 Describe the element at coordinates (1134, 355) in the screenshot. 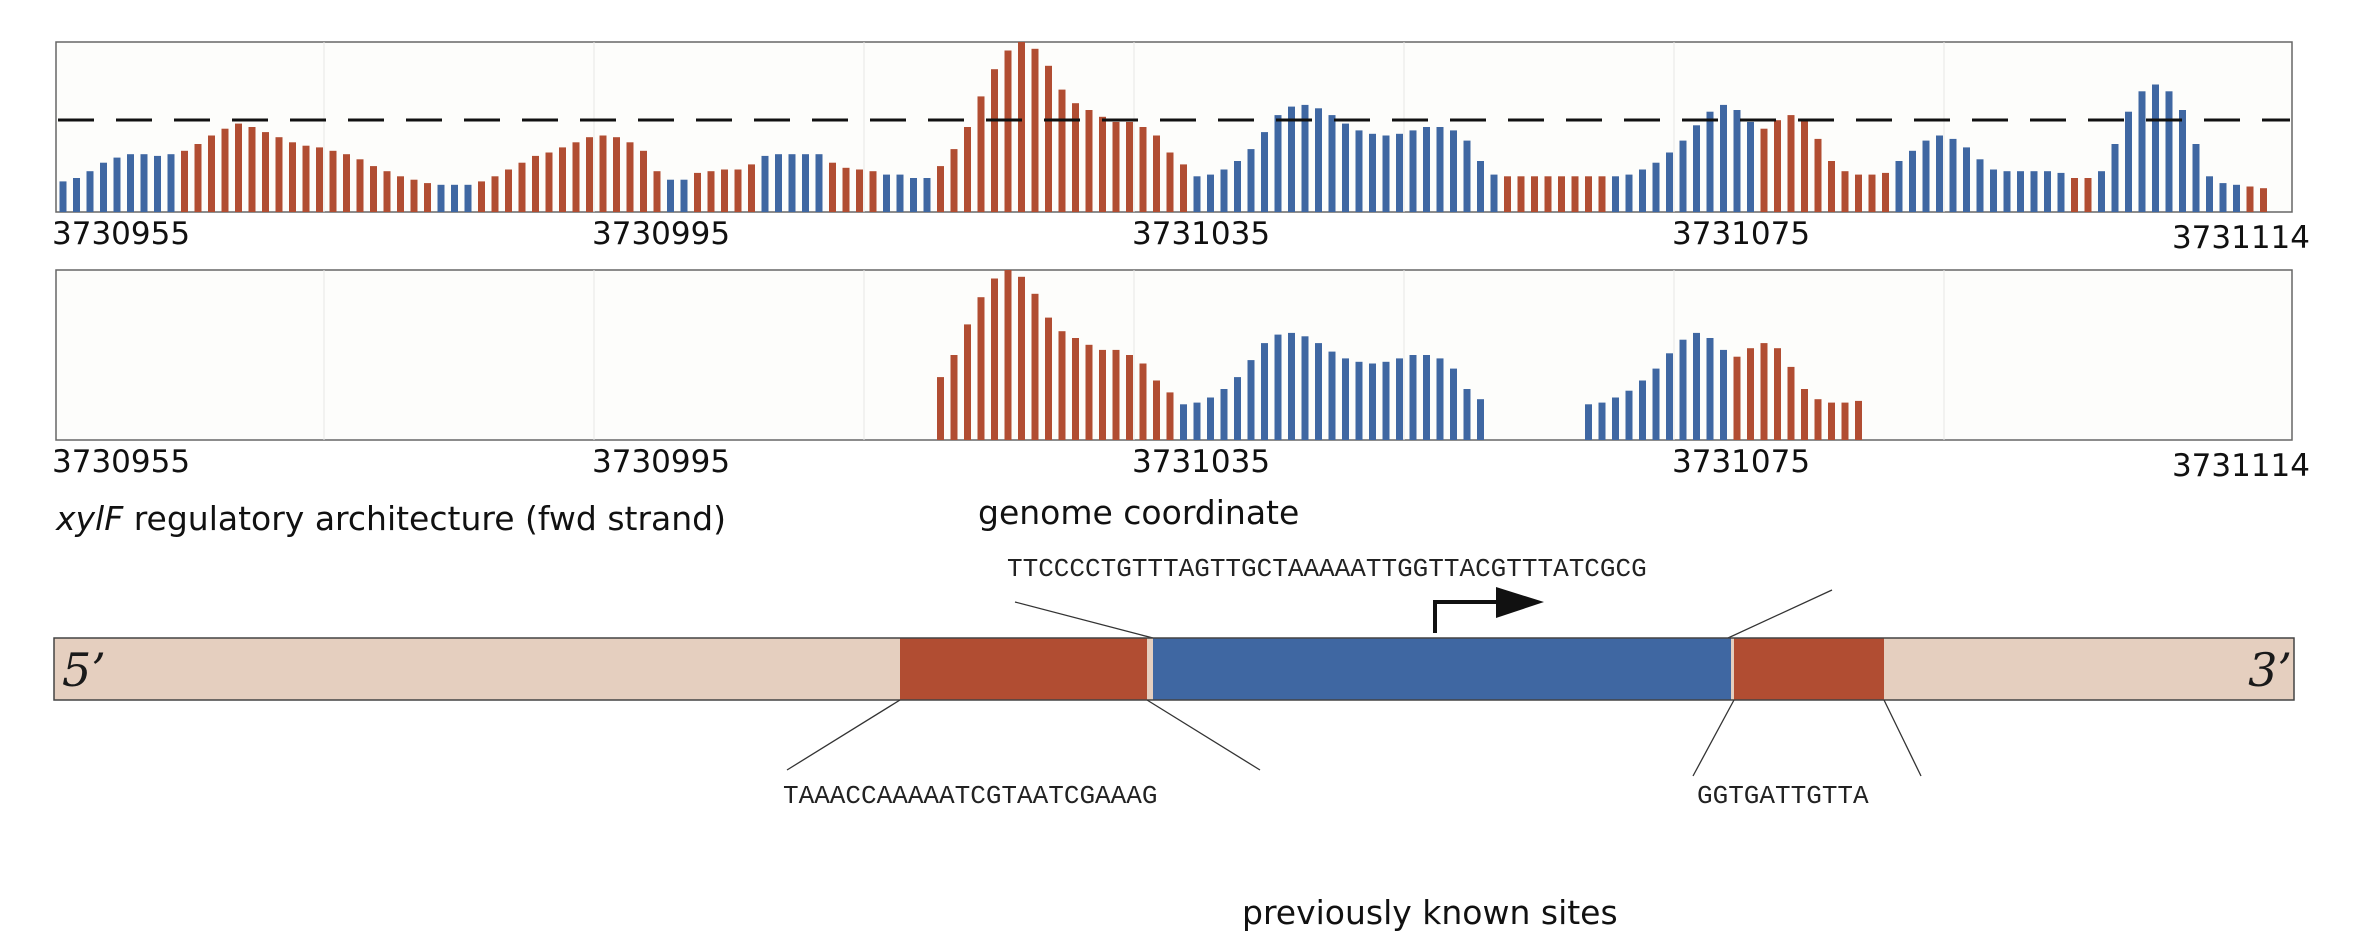

I see `panel2-gridlines` at that location.